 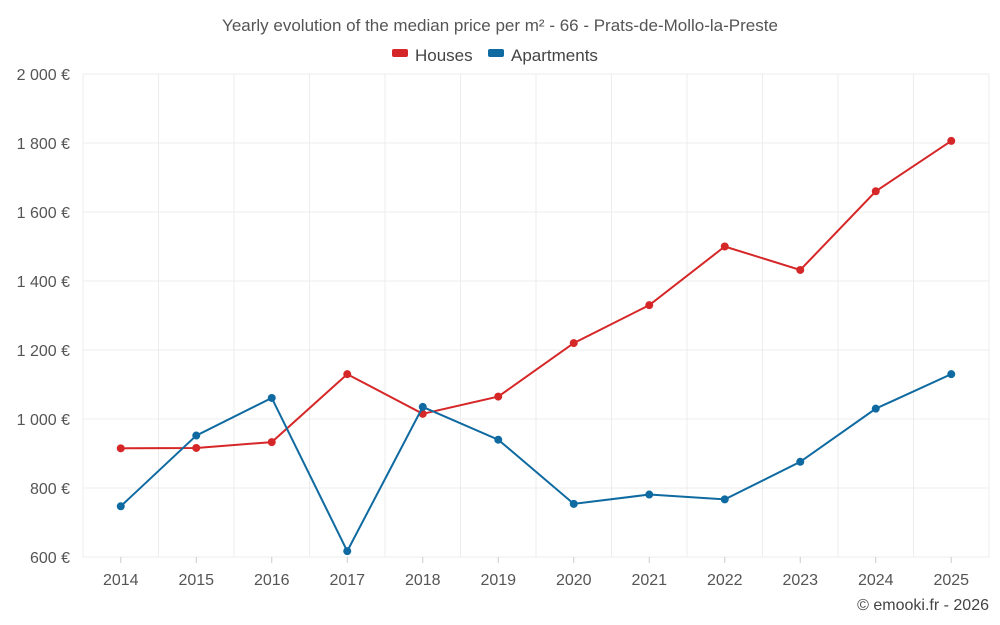 I want to click on y-tick-label: 2 000 €, so click(x=43, y=75).